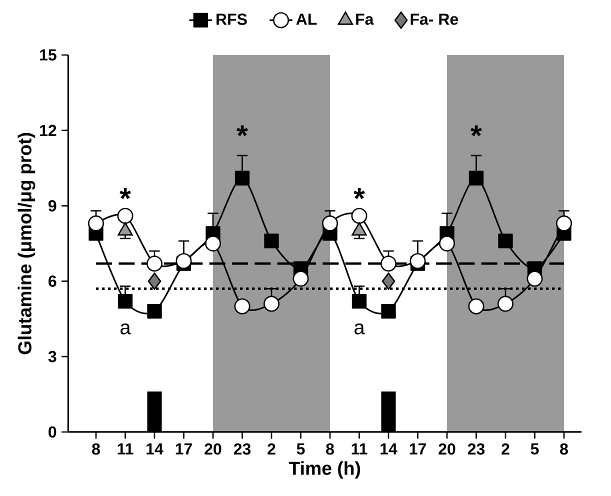 The width and height of the screenshot is (611, 496). I want to click on y-axis-title: Glutamine (μmol/μg prot), so click(27, 243).